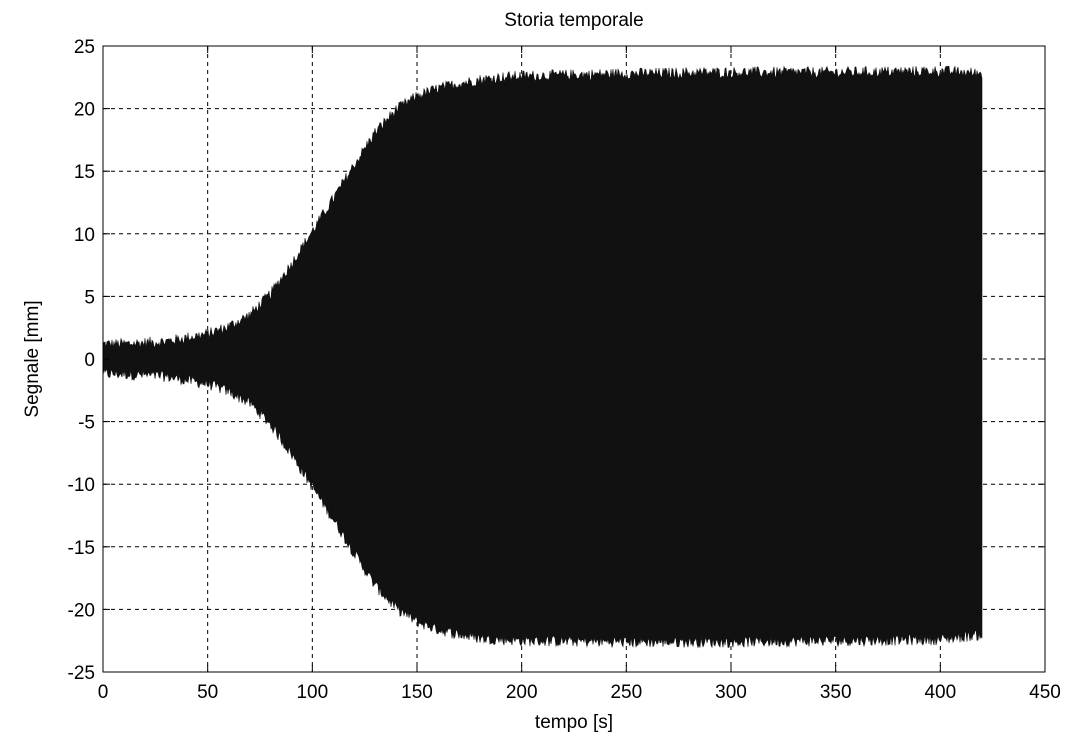 This screenshot has width=1066, height=744. Describe the element at coordinates (103, 692) in the screenshot. I see `x-tick-label: 0` at that location.